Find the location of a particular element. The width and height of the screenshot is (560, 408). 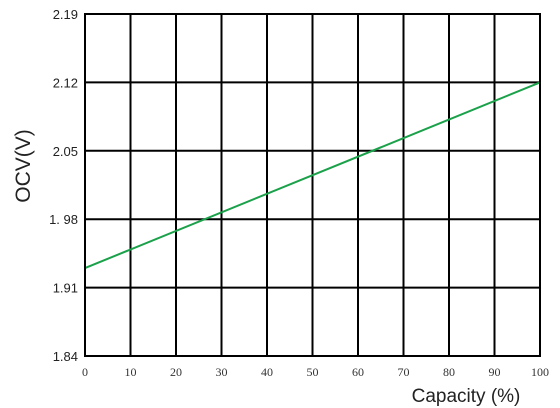

y-tick-label-0: 1.84 is located at coordinates (65, 356).